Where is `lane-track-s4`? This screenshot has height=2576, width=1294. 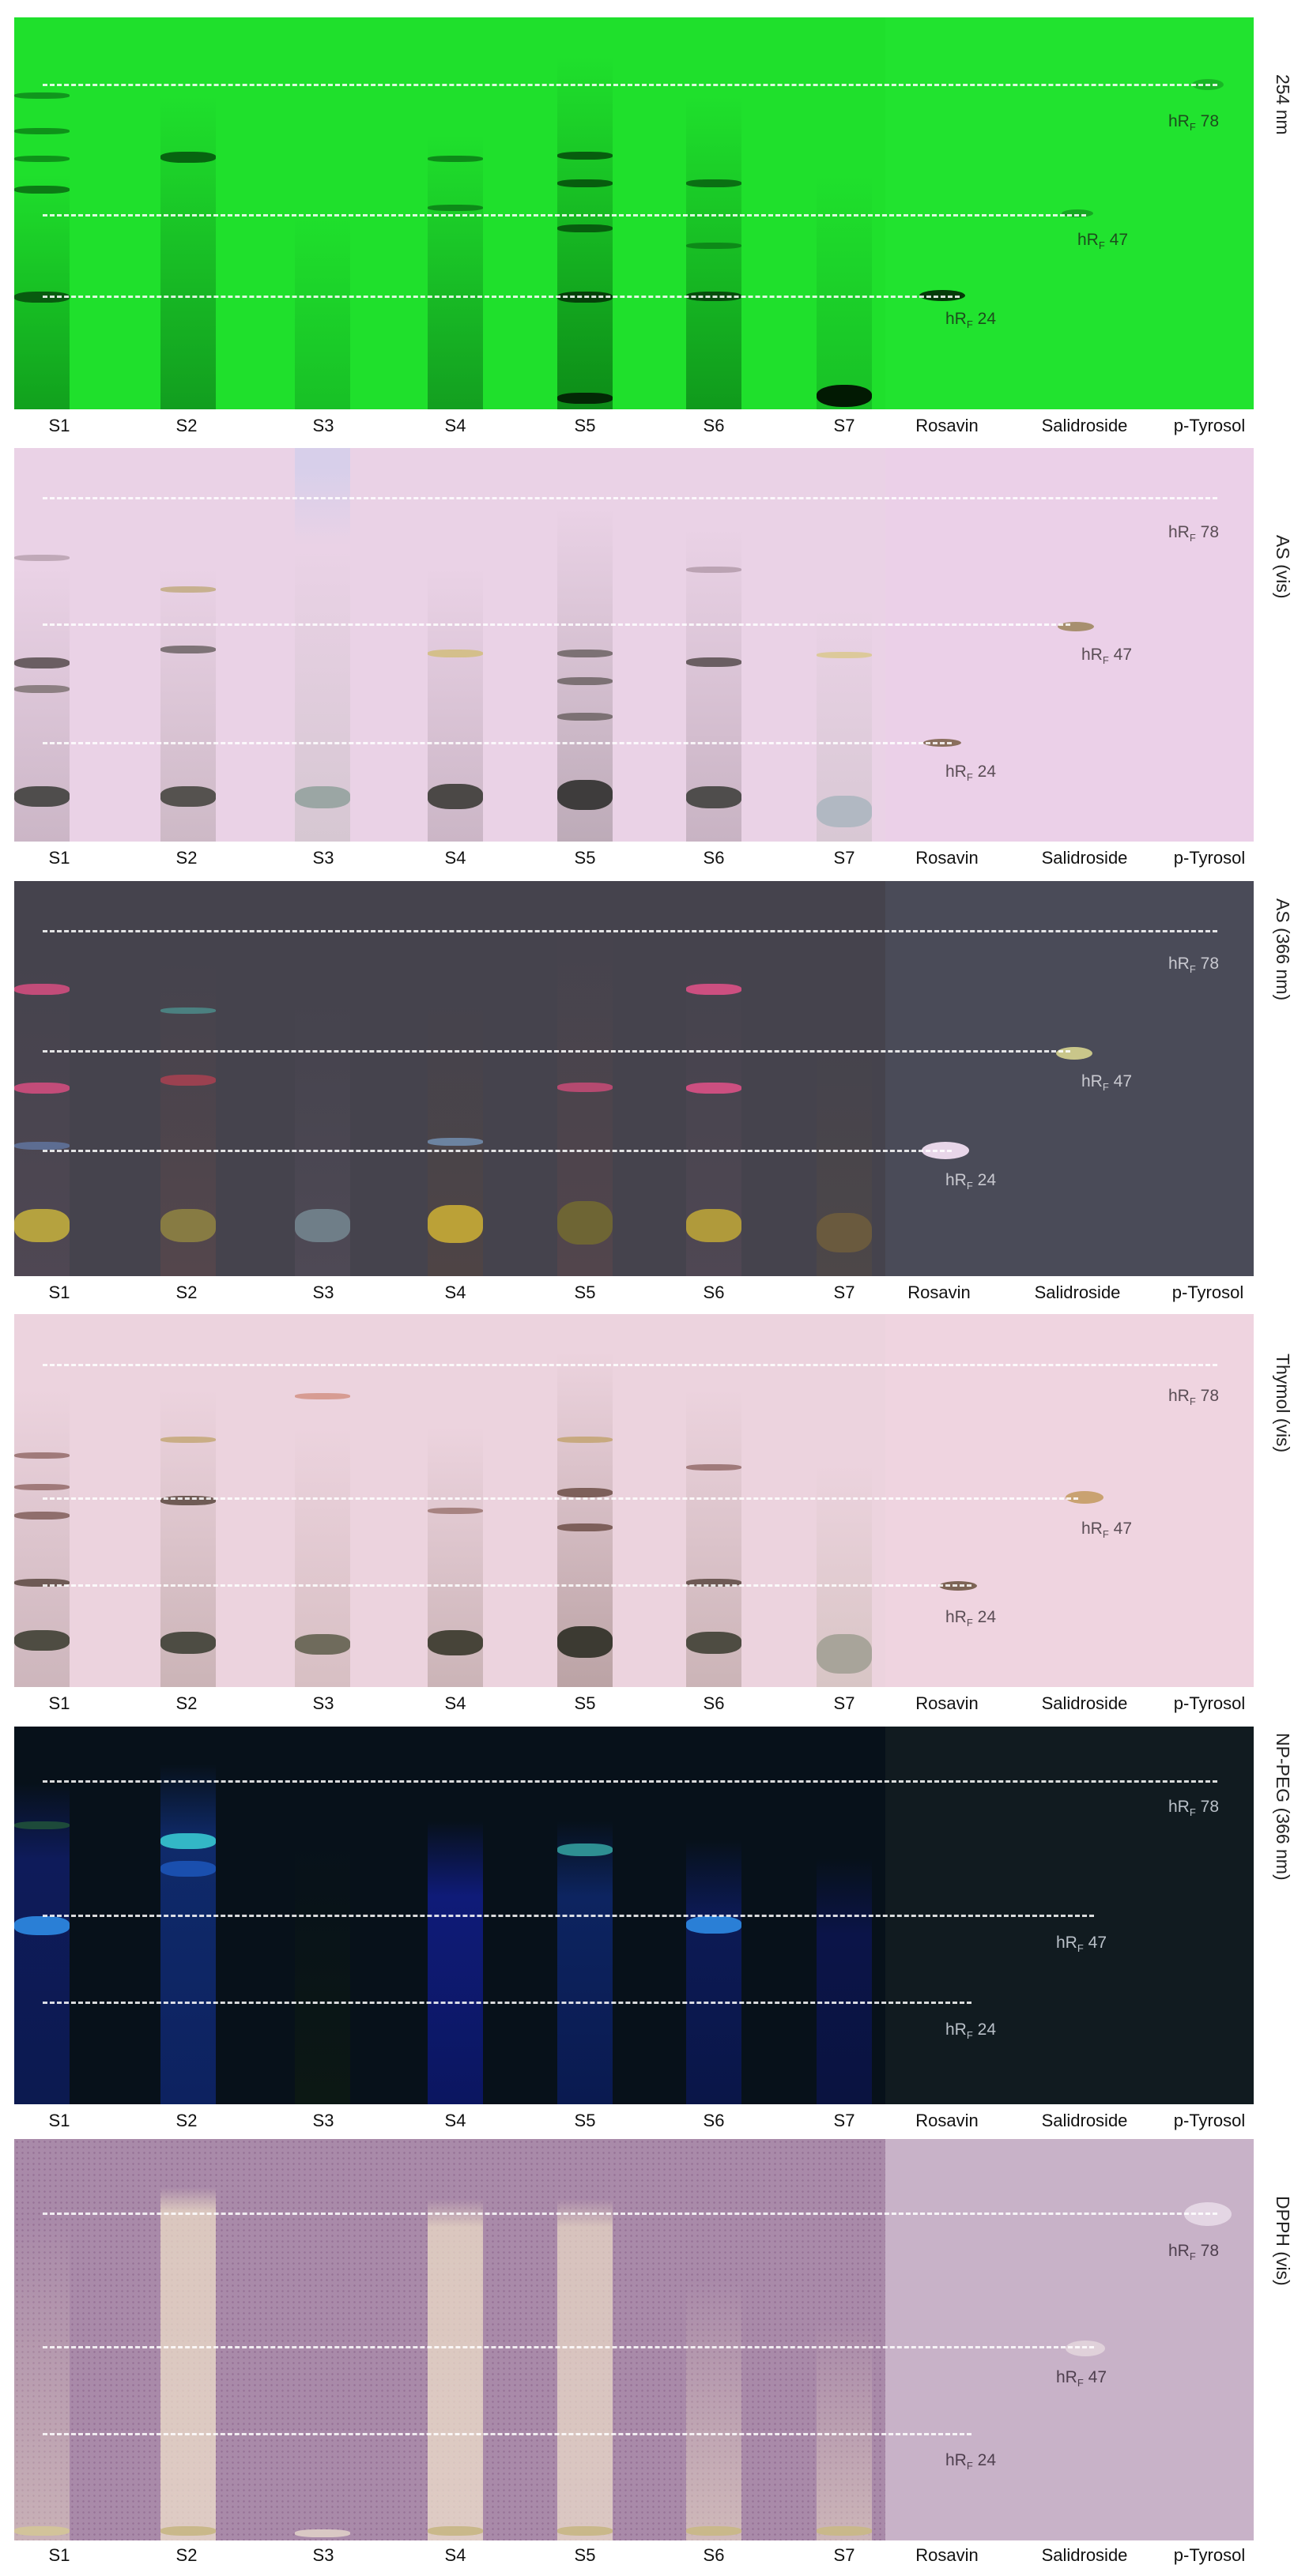 lane-track-s4 is located at coordinates (456, 1078).